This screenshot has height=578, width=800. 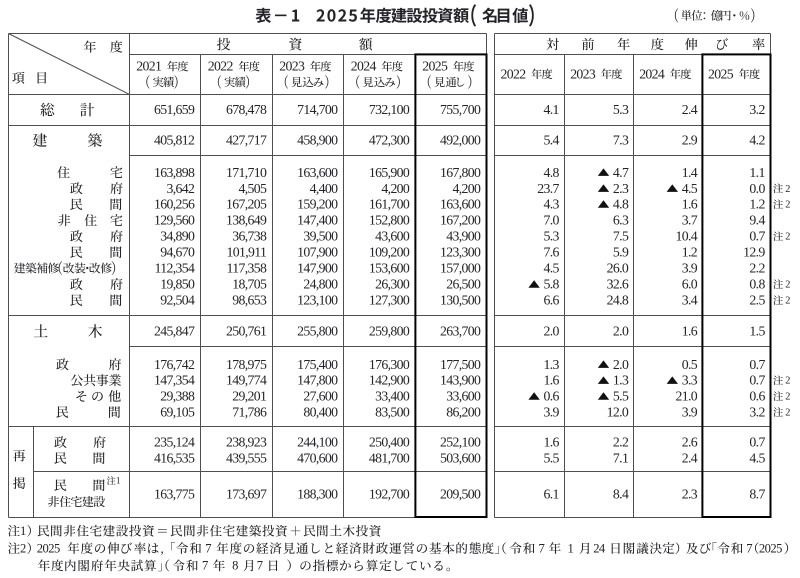 I want to click on svg-text: 161,700, so click(x=389, y=204).